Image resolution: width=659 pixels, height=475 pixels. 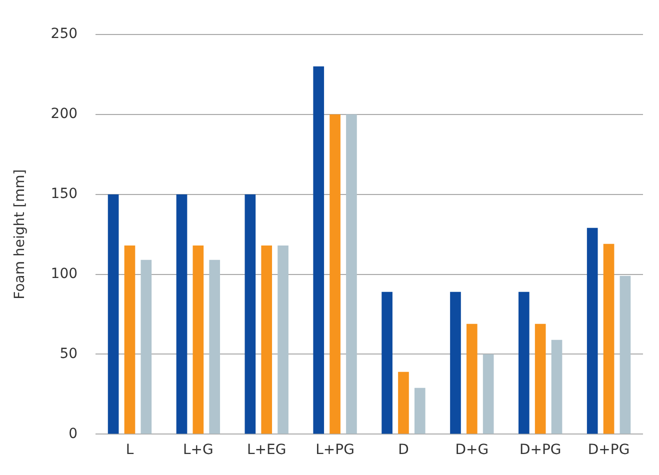 I want to click on y-tick-label: 150, so click(x=64, y=194).